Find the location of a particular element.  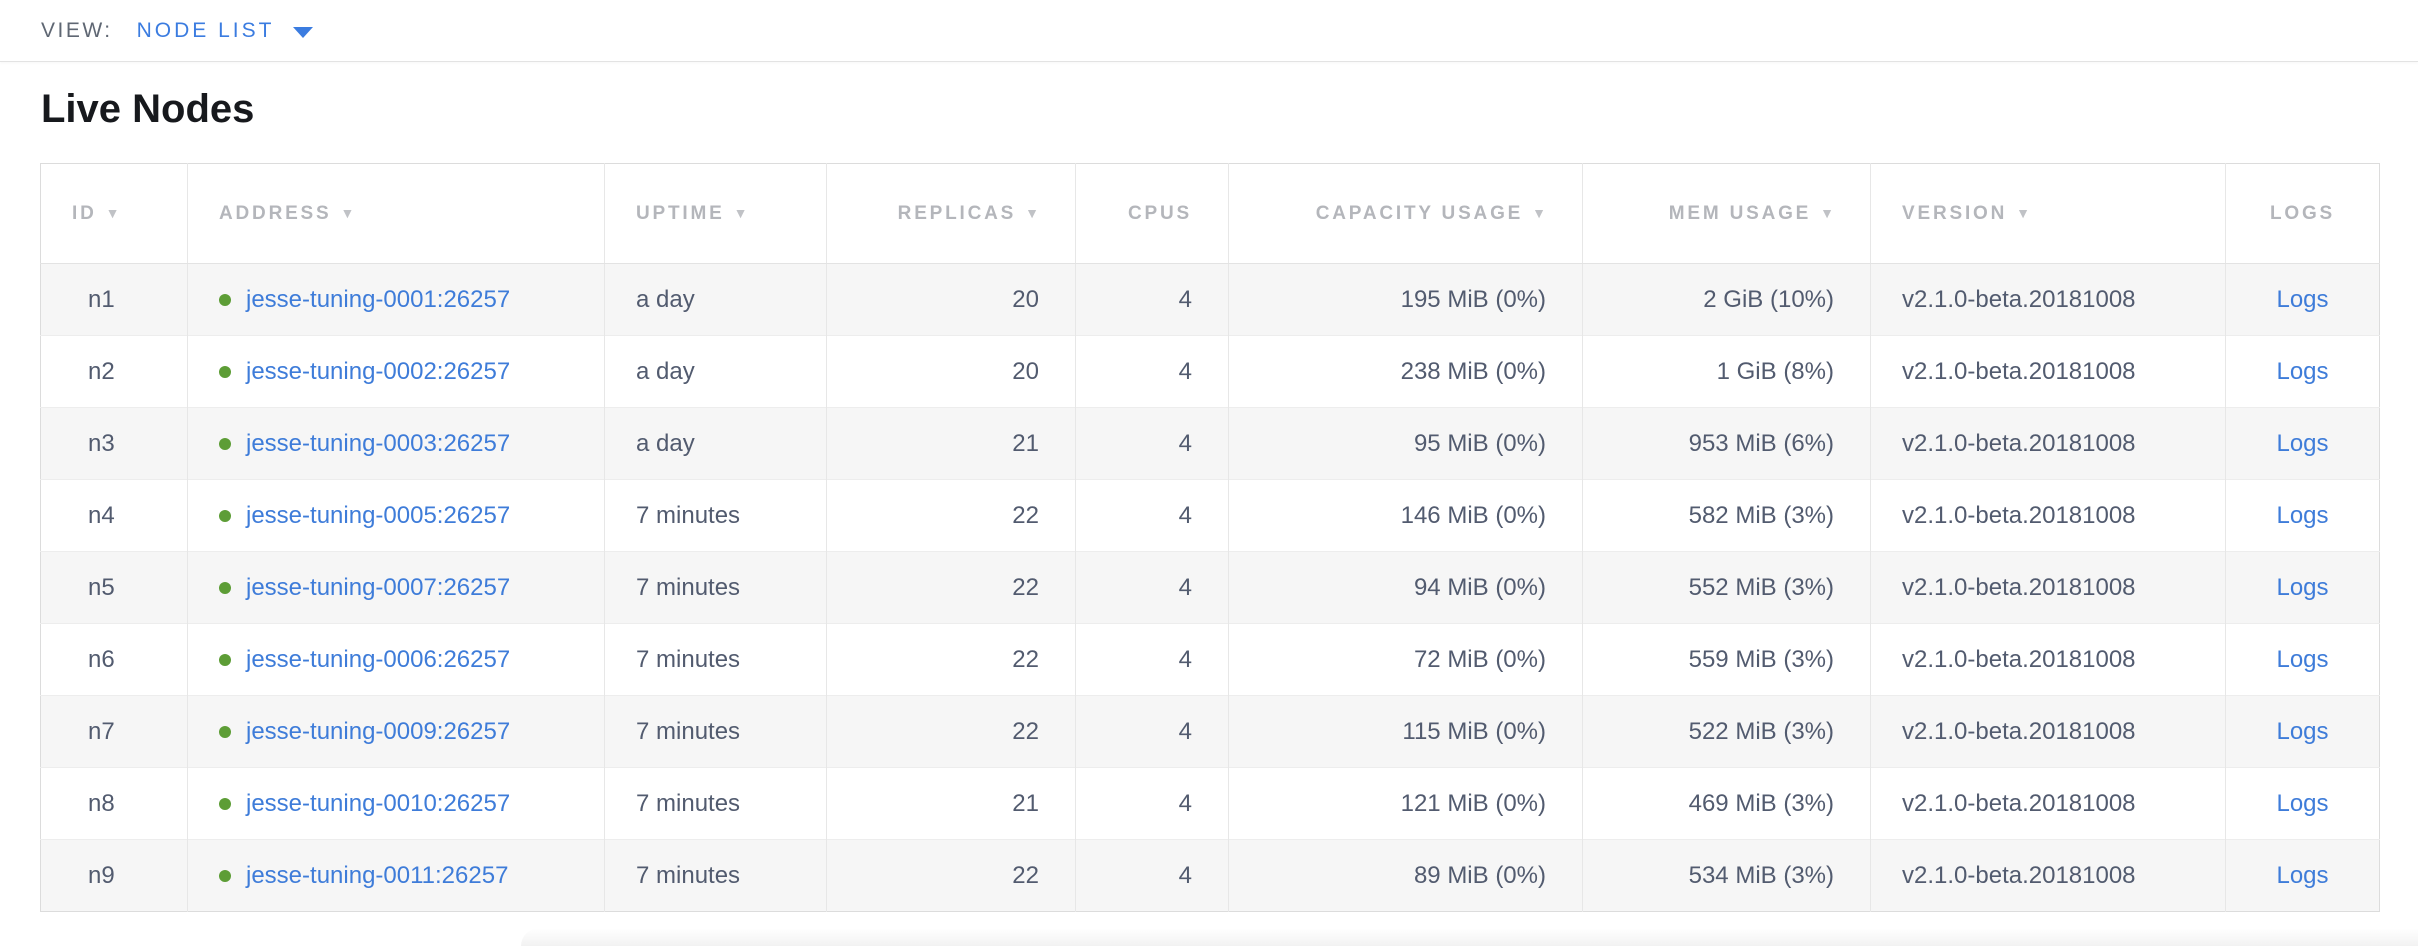

node-address: jesse-tuning-0005:26257 is located at coordinates (411, 516).